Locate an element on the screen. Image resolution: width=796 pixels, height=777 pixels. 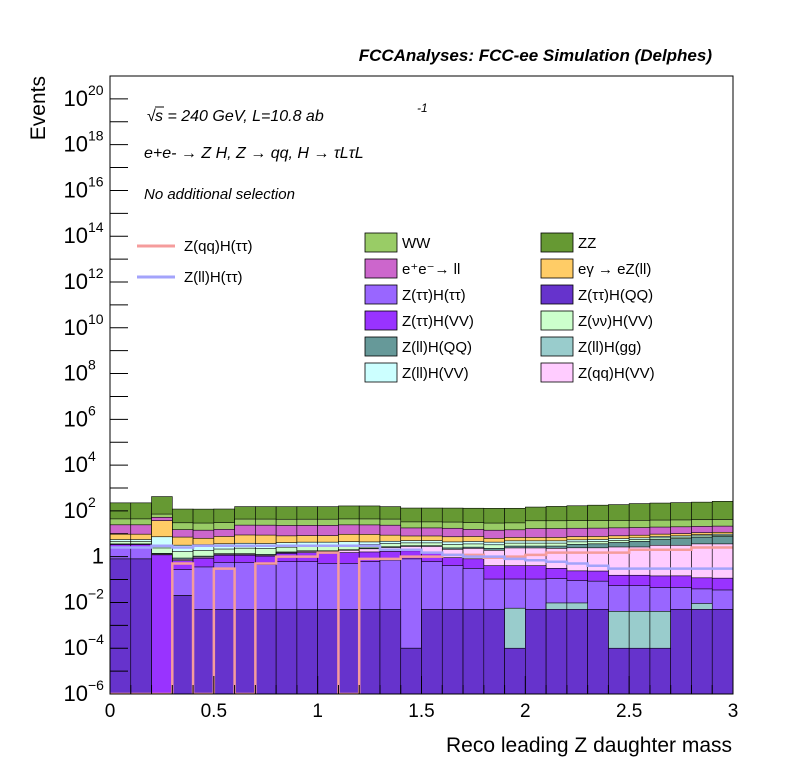
legend-fill-label: e⁺e⁻→ ll is located at coordinates (431, 269).